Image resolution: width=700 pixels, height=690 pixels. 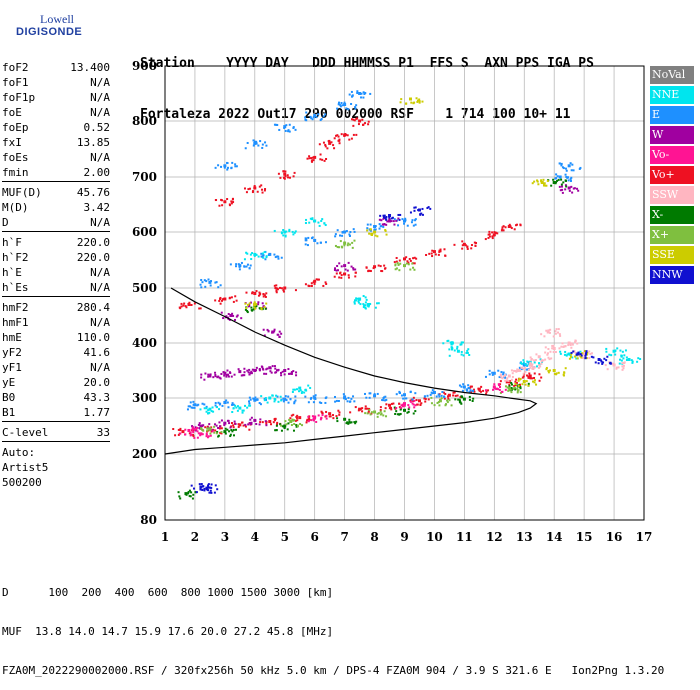 What do you see at coordinates (15, 257) in the screenshot?
I see `param-name: h`F2` at bounding box center [15, 257].